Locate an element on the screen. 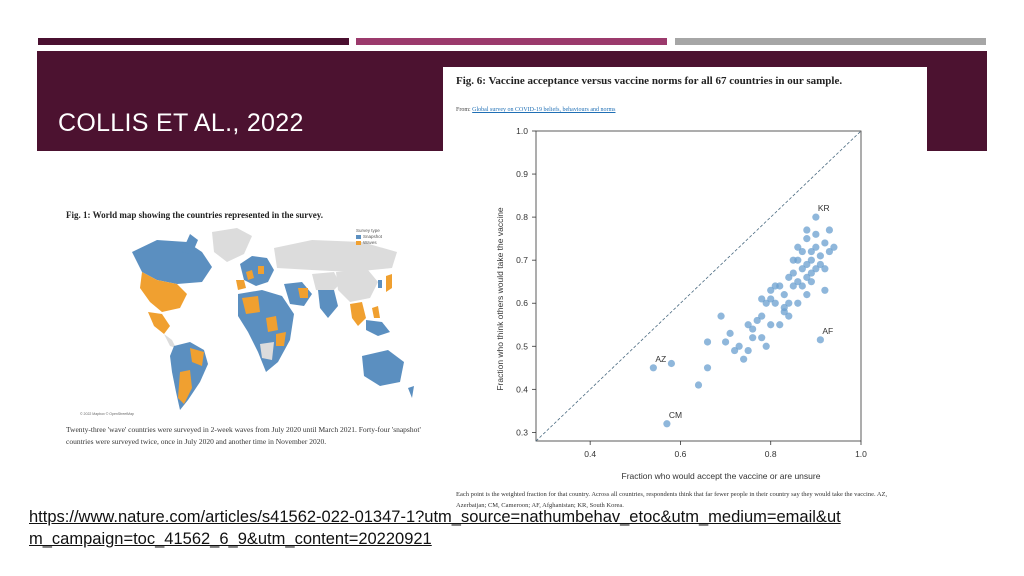 Image resolution: width=1024 pixels, height=576 pixels. x-tick-label: 1.0 is located at coordinates (861, 454).